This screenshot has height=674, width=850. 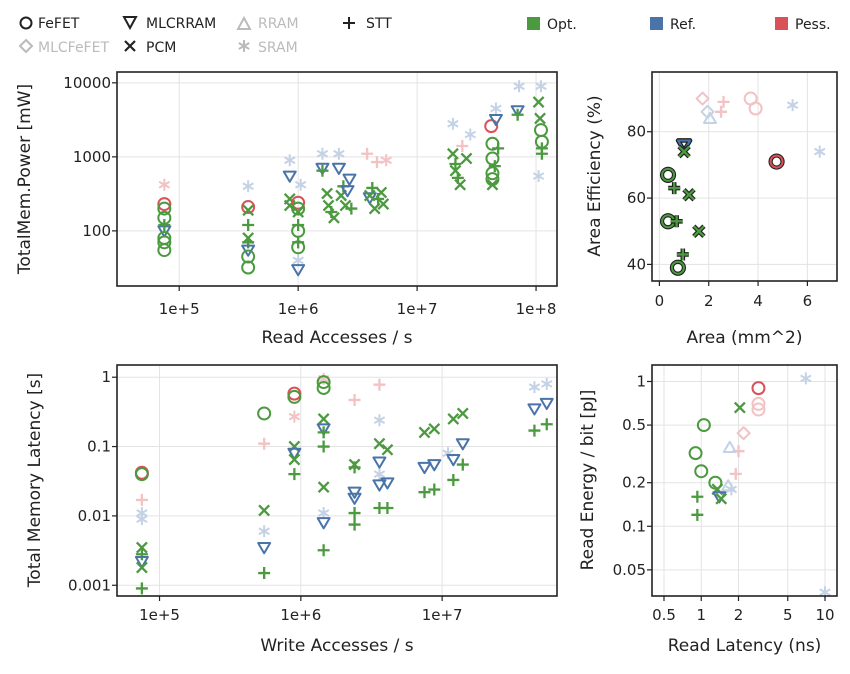 What do you see at coordinates (701, 615) in the screenshot?
I see `x-tick-label: 1` at bounding box center [701, 615].